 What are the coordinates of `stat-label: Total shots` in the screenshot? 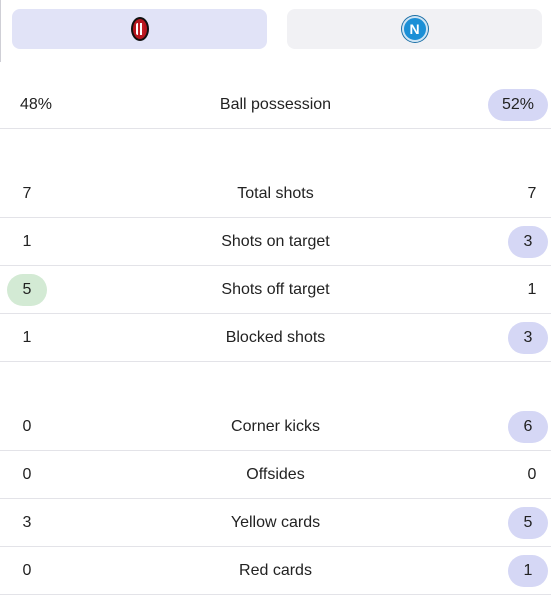 It's located at (275, 193).